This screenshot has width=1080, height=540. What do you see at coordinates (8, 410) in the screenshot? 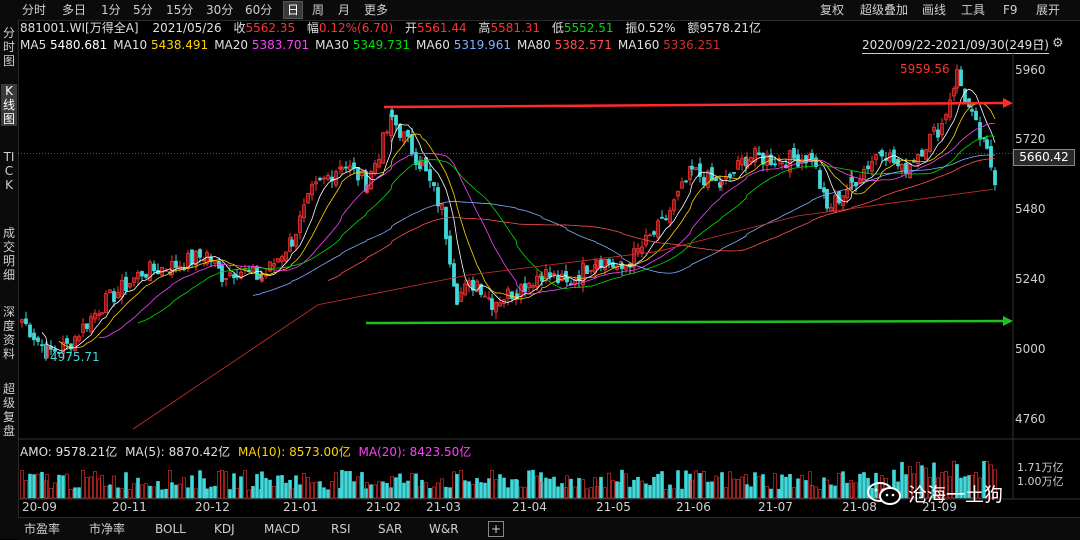
I see `sidebar-item-review: 超级复盘` at bounding box center [8, 410].